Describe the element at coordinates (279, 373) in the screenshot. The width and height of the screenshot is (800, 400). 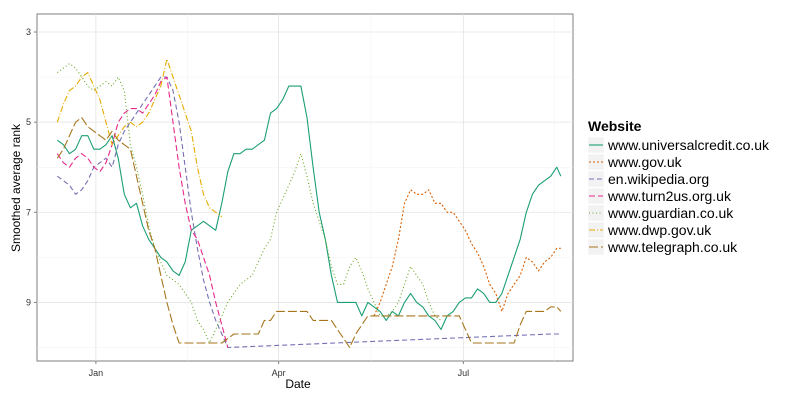
I see `x-tick-label: Apr` at that location.